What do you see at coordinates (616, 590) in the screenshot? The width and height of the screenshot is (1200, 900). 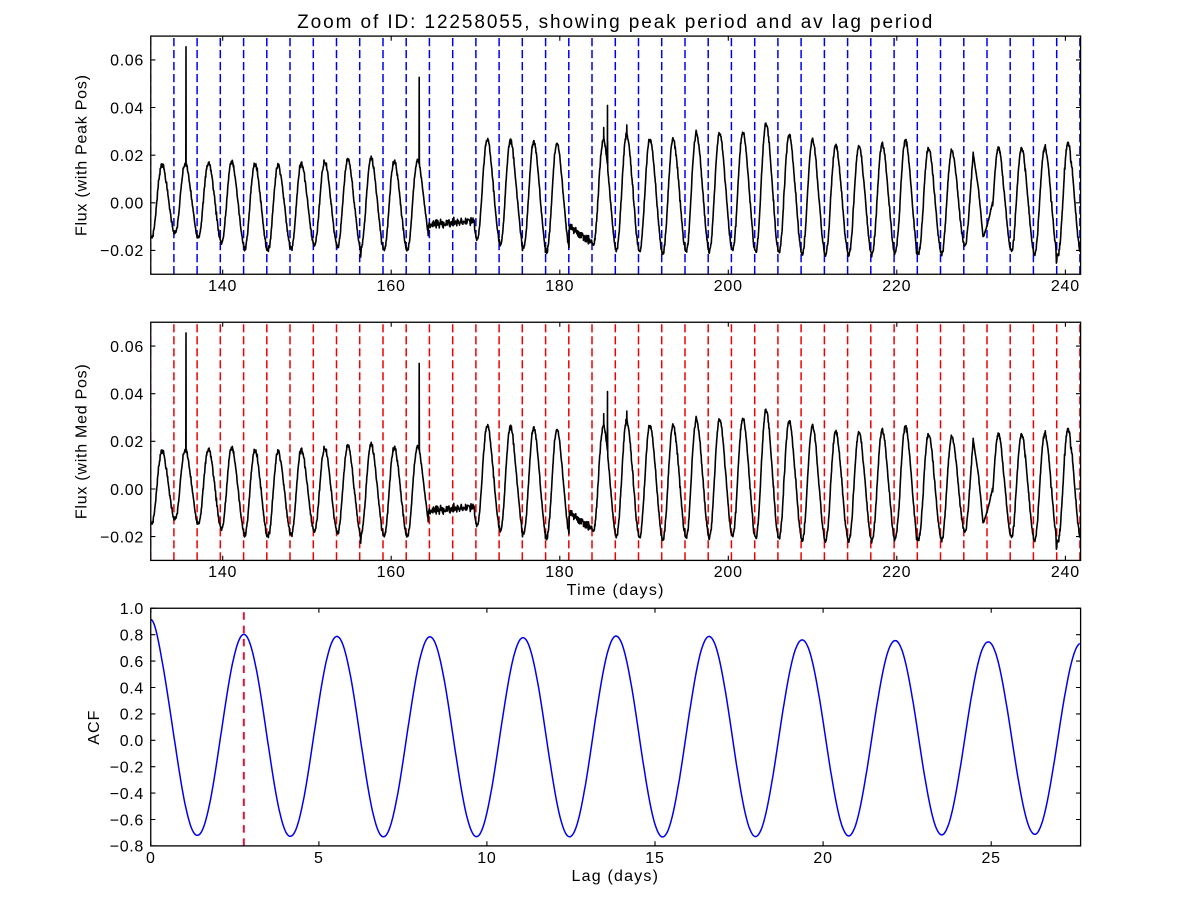 I see `svg-text: Time (days)` at bounding box center [616, 590].